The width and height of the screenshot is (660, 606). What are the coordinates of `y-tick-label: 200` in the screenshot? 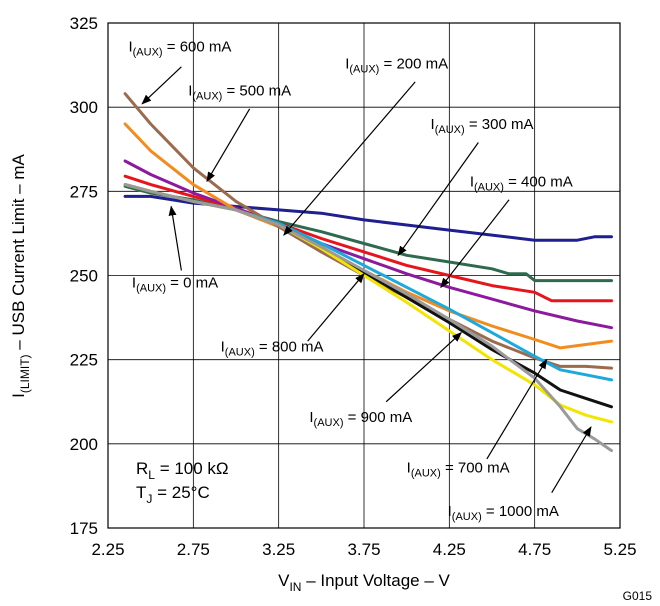 It's located at (84, 444).